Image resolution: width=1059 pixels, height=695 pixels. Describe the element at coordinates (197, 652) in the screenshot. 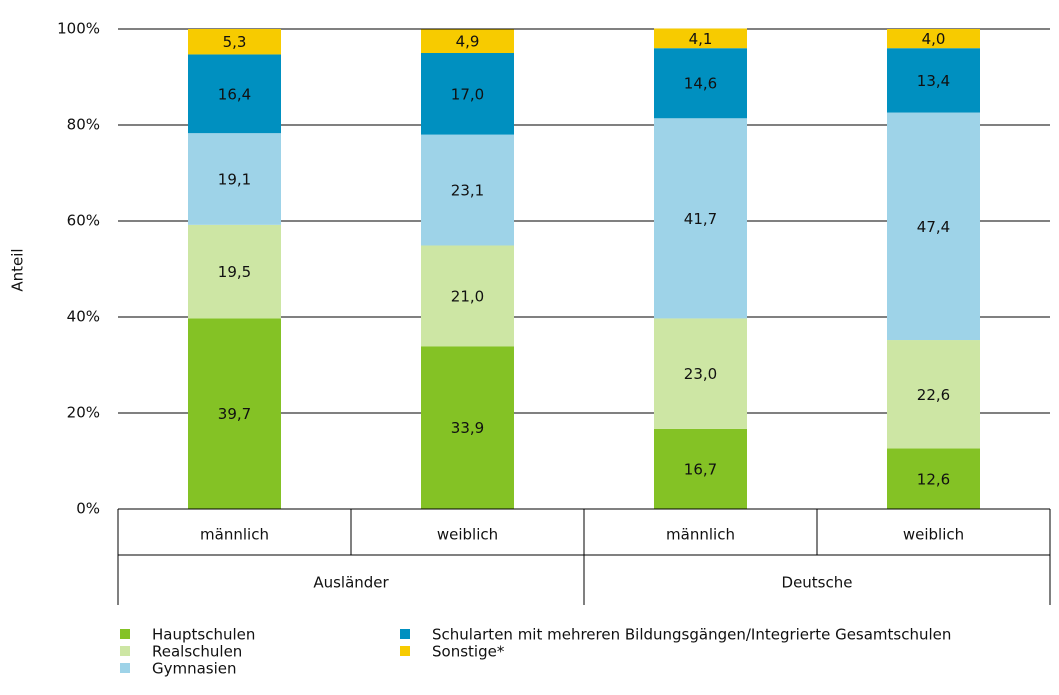

I see `legend-label: Realschulen` at that location.